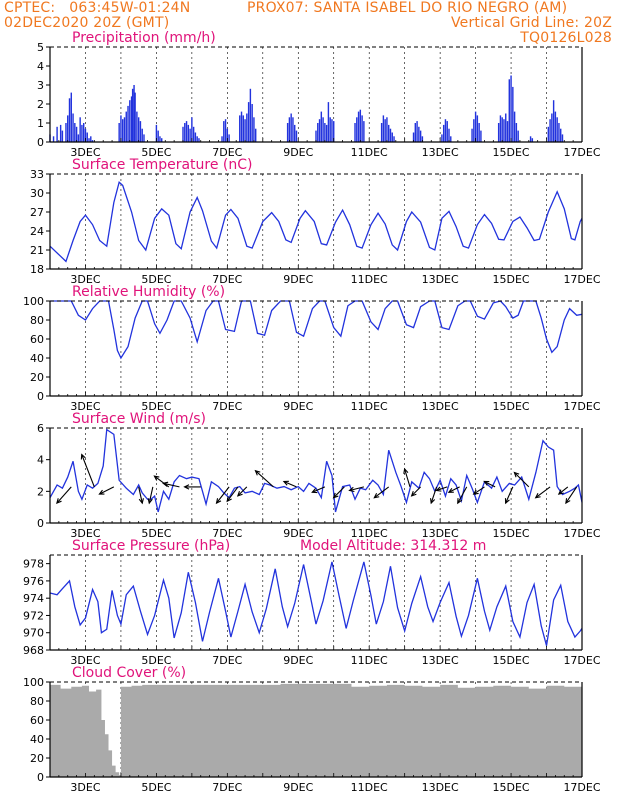 The height and width of the screenshot is (800, 618). Describe the element at coordinates (37, 320) in the screenshot. I see `y-tick-label: 80` at that location.